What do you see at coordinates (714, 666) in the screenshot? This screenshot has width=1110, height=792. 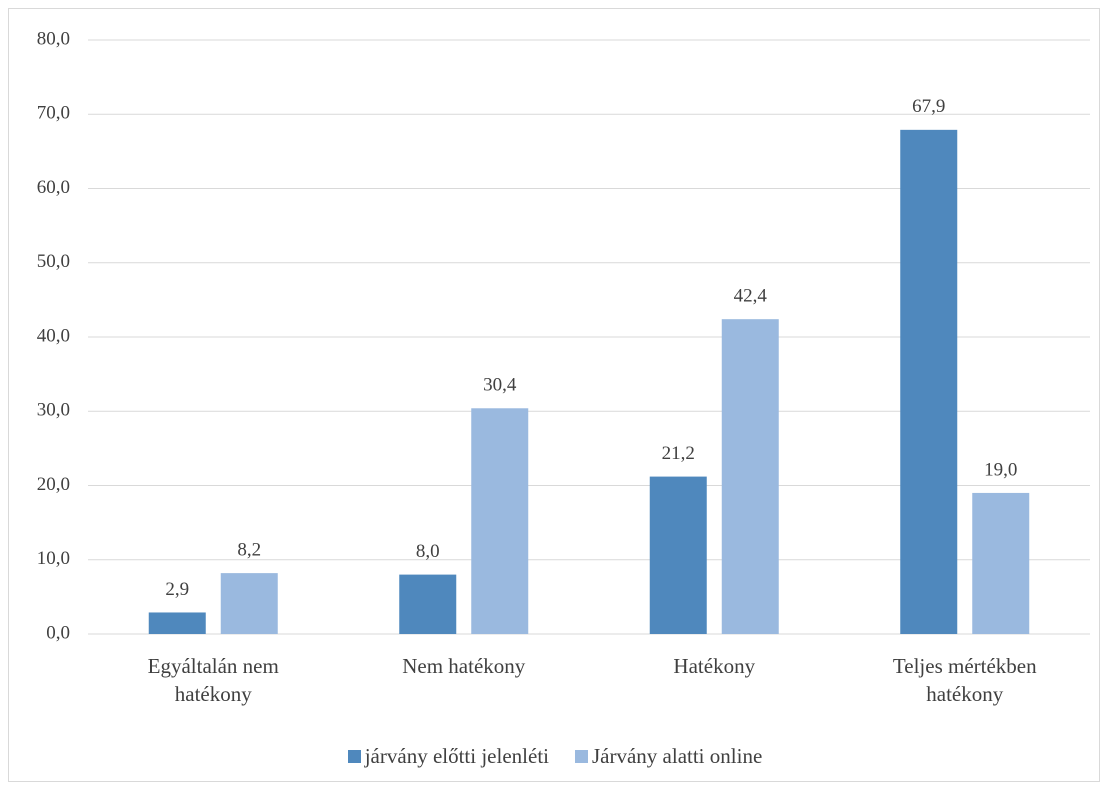 I see `x-tick-label: Hatékony` at bounding box center [714, 666].